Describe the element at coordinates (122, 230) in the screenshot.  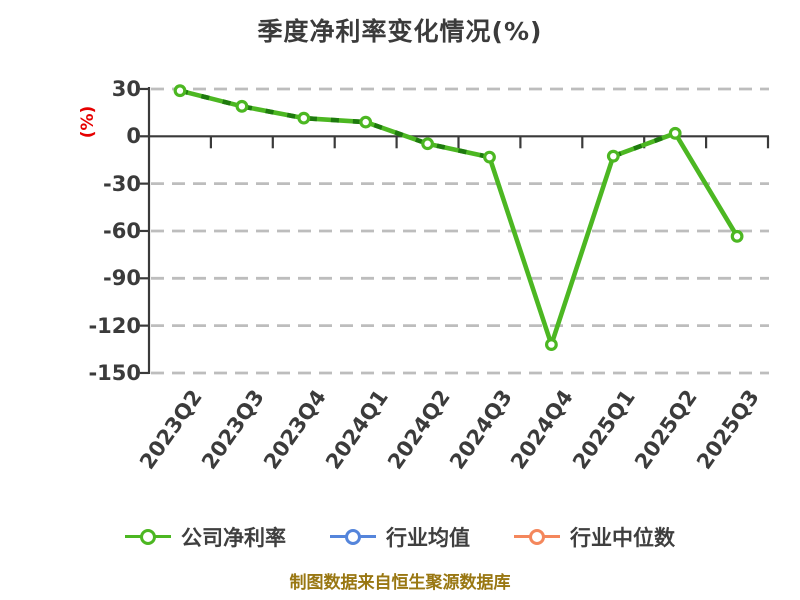
I see `y-axis-tick-label: -60` at that location.